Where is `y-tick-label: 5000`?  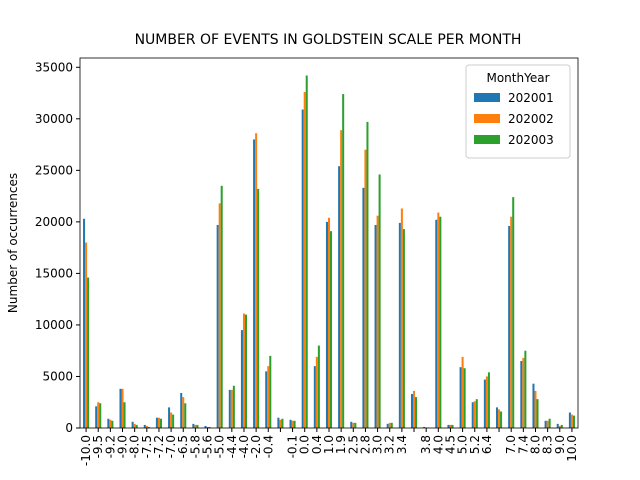 y-tick-label: 5000 is located at coordinates (57, 376).